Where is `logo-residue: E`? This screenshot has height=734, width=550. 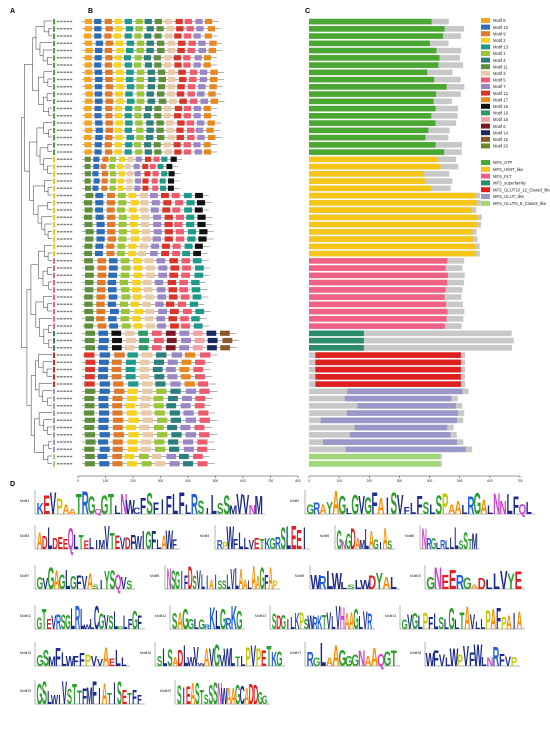 logo-residue: E is located at coordinates (87, 546).